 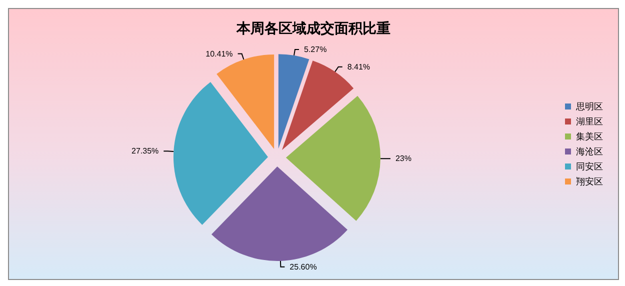 What do you see at coordinates (219, 53) in the screenshot?
I see `data-label: 10.41%` at bounding box center [219, 53].